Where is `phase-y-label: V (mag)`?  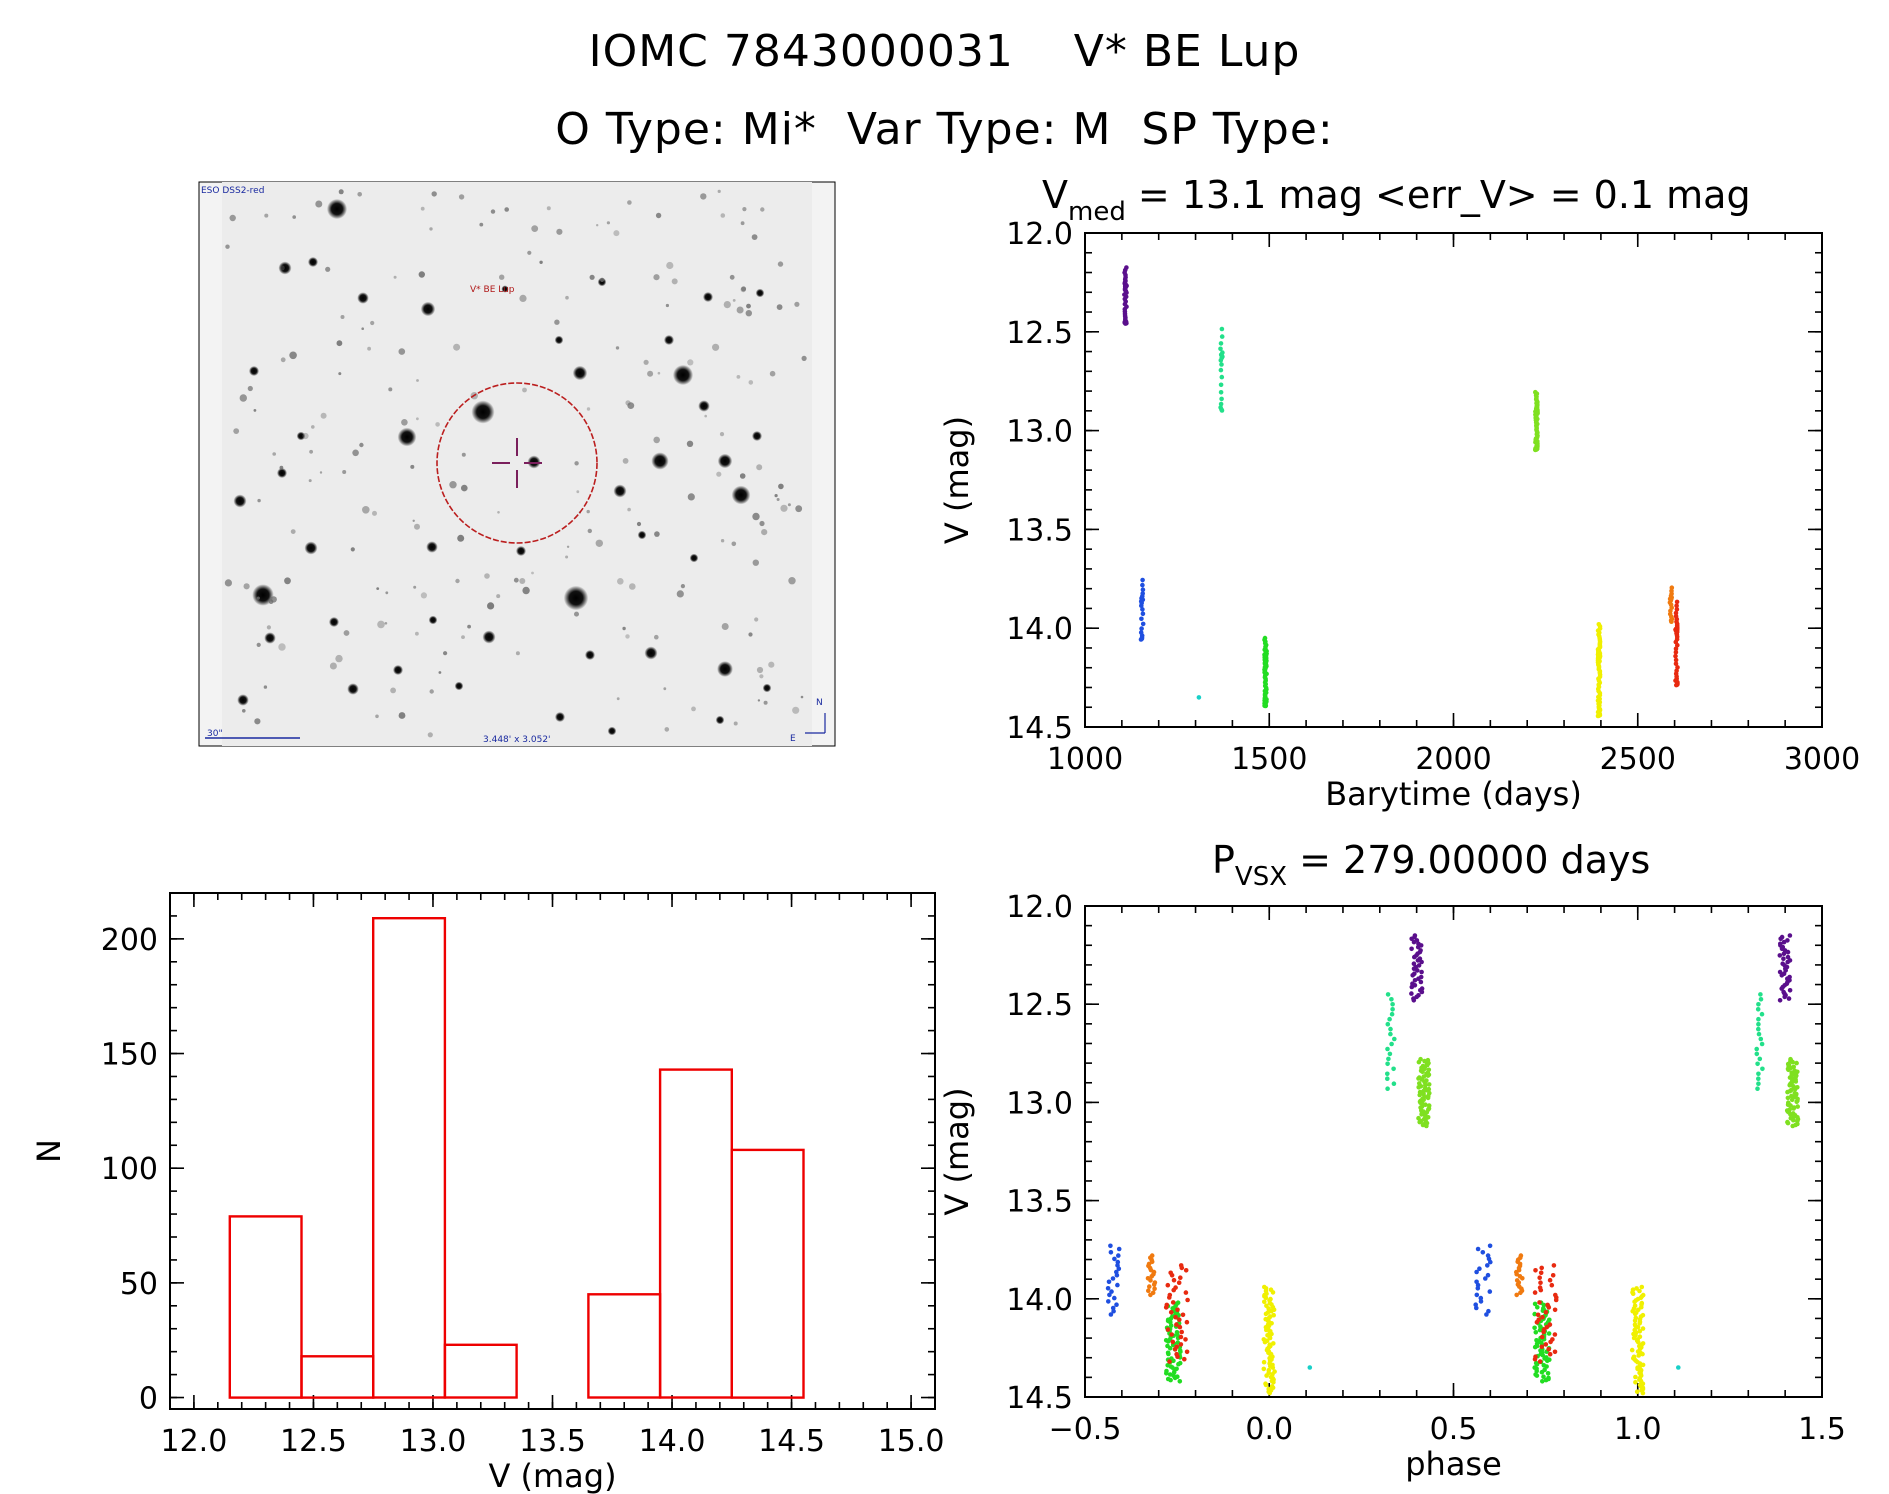
phase-y-label: V (mag) is located at coordinates (957, 1151).